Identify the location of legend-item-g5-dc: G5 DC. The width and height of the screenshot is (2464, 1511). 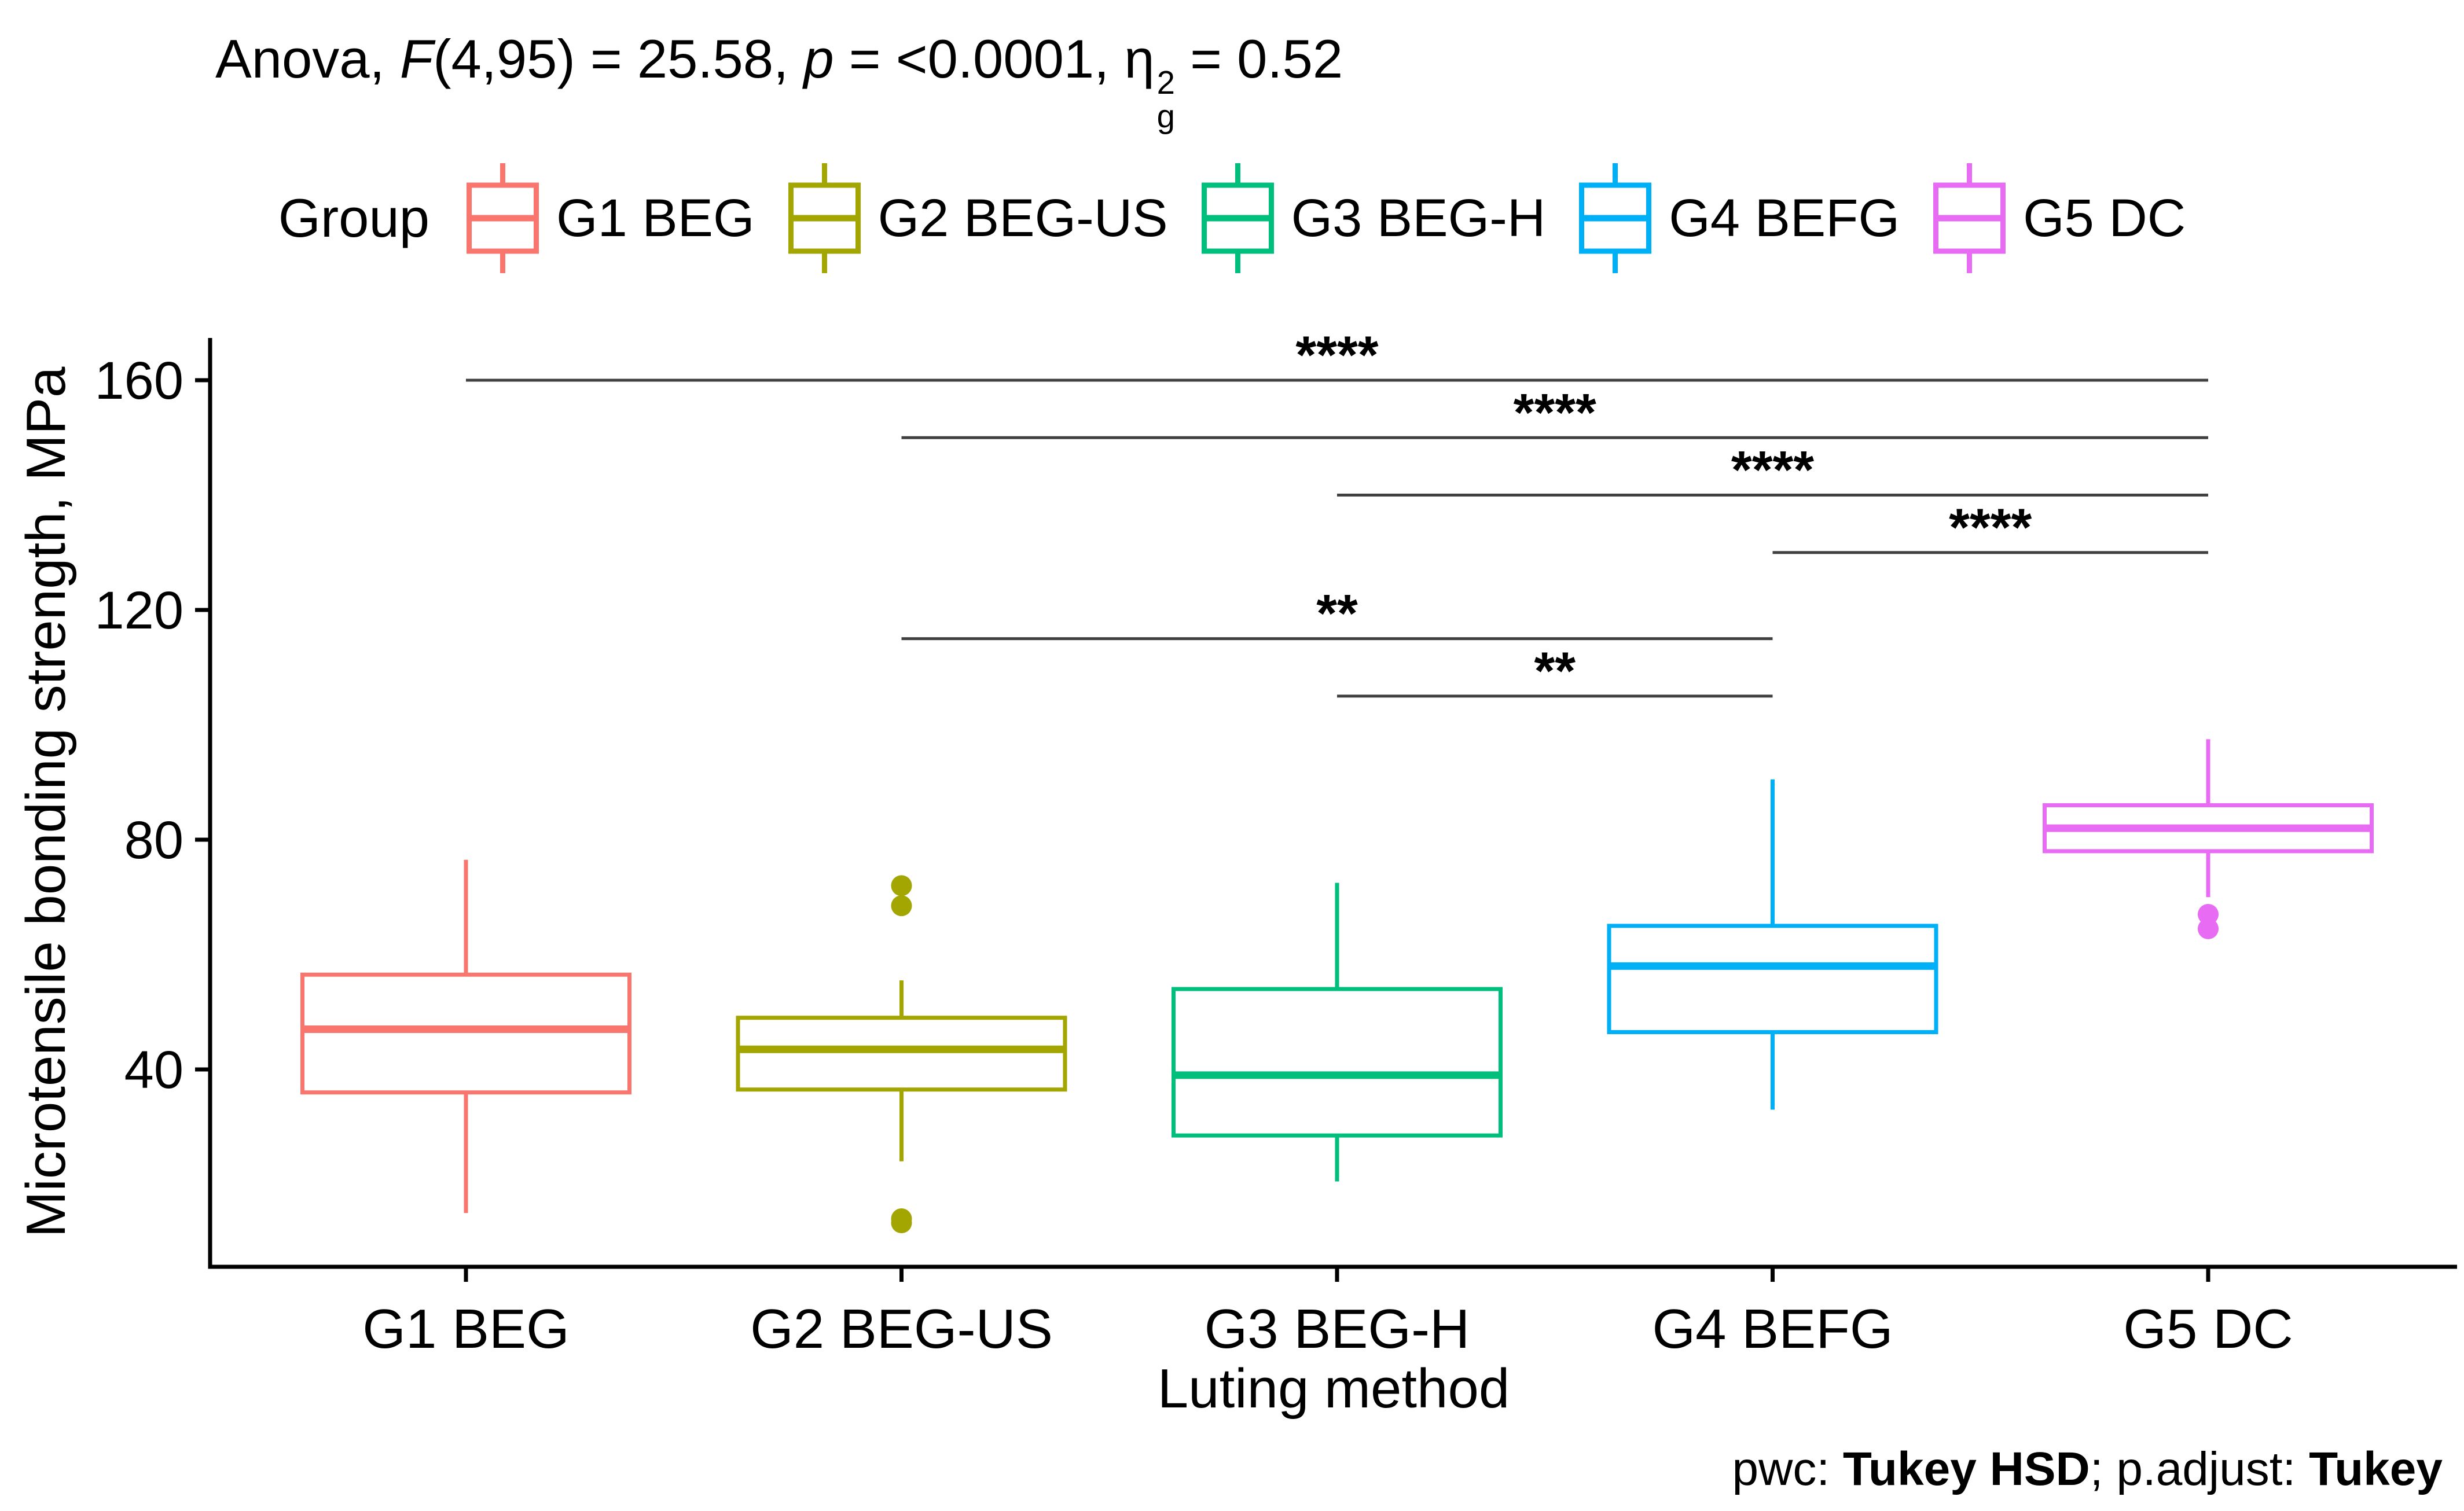
(2059, 218).